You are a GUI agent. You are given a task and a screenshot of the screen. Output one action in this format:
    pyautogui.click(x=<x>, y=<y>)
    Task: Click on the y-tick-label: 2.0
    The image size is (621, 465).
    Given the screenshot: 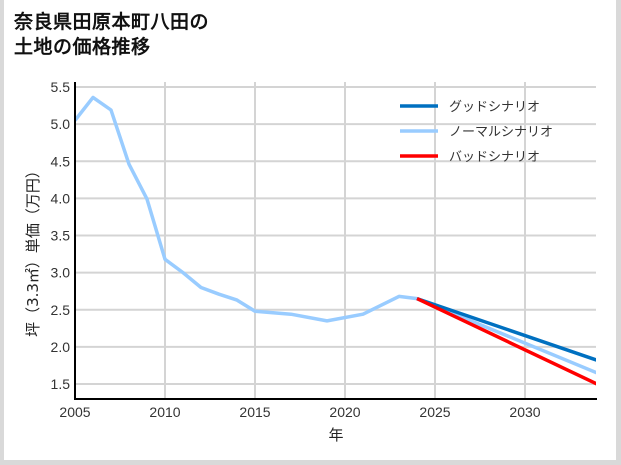 What is the action you would take?
    pyautogui.click(x=61, y=347)
    